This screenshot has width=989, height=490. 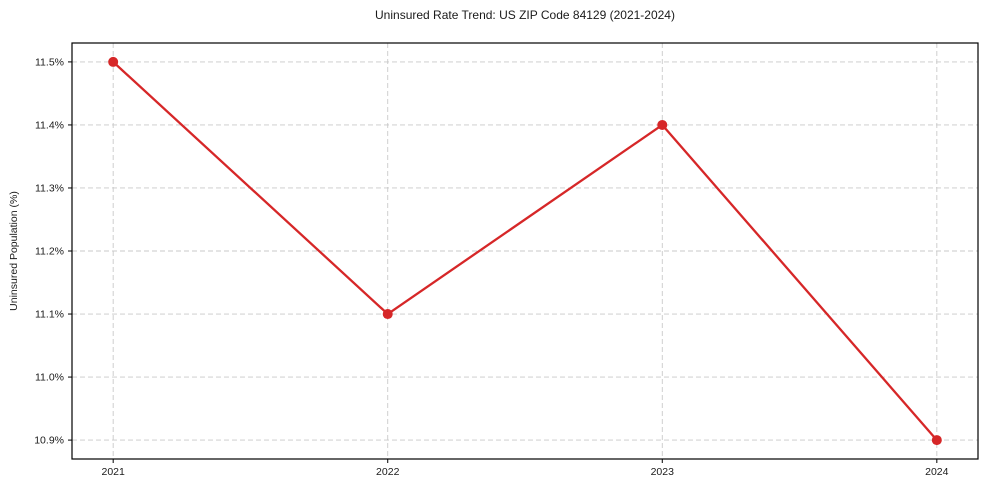 I want to click on y-tick-label: 11.3%, so click(x=49, y=188).